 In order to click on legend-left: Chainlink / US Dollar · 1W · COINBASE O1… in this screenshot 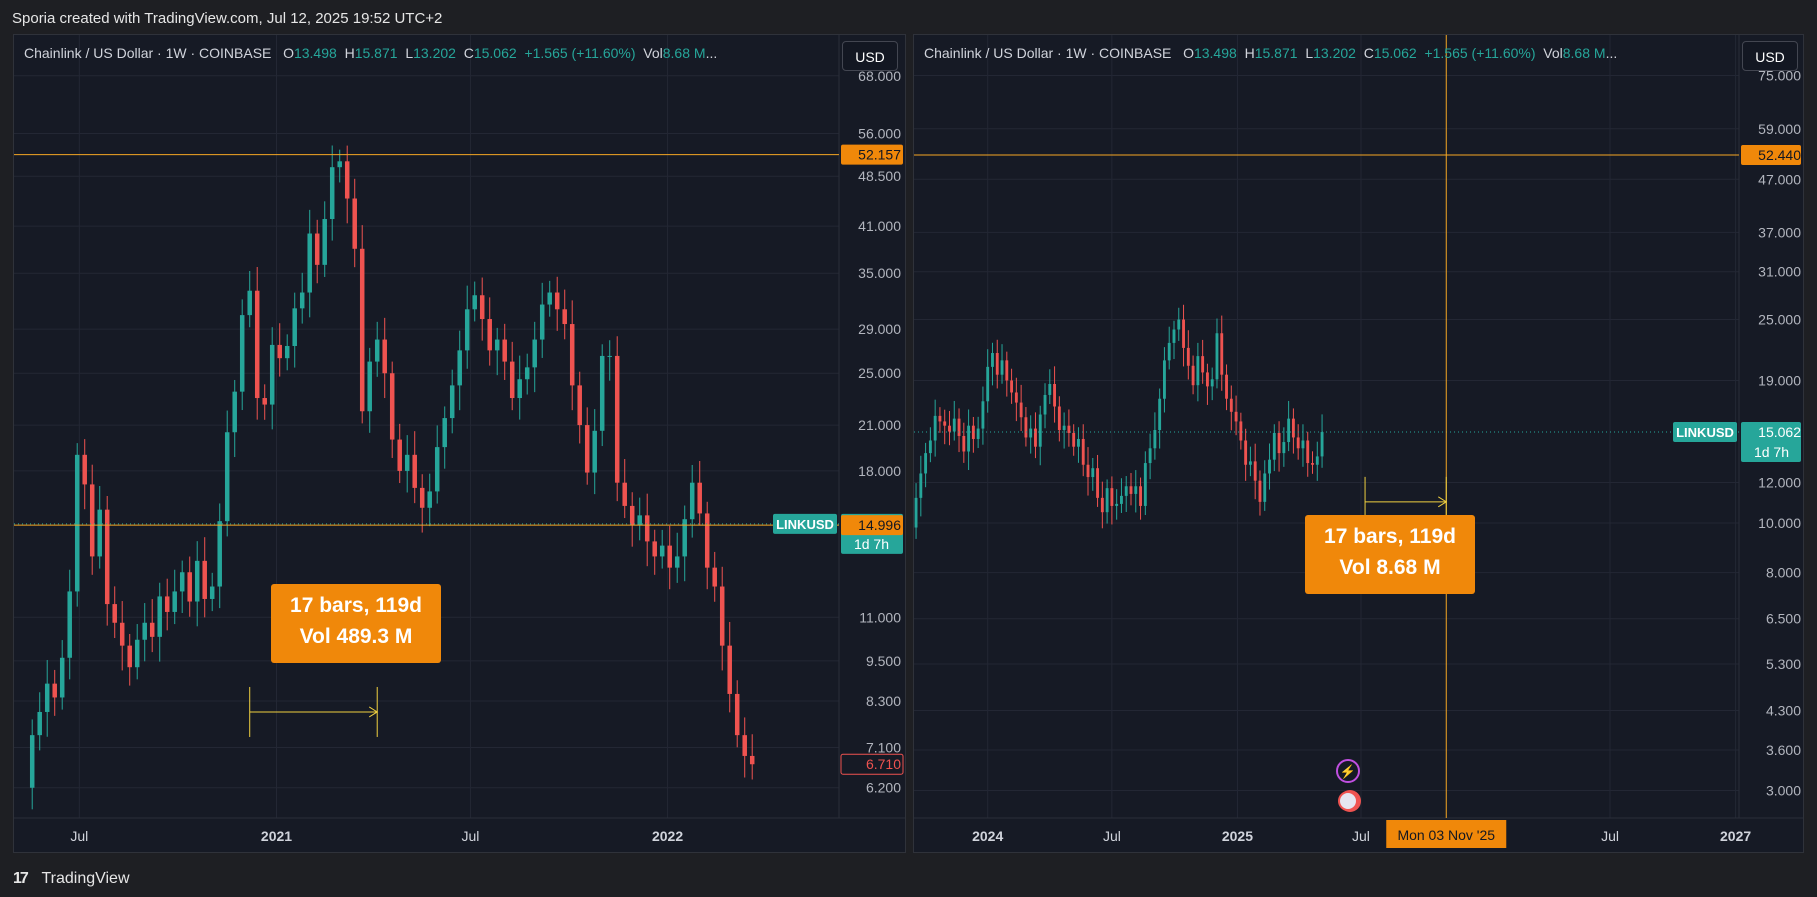, I will do `click(371, 53)`.